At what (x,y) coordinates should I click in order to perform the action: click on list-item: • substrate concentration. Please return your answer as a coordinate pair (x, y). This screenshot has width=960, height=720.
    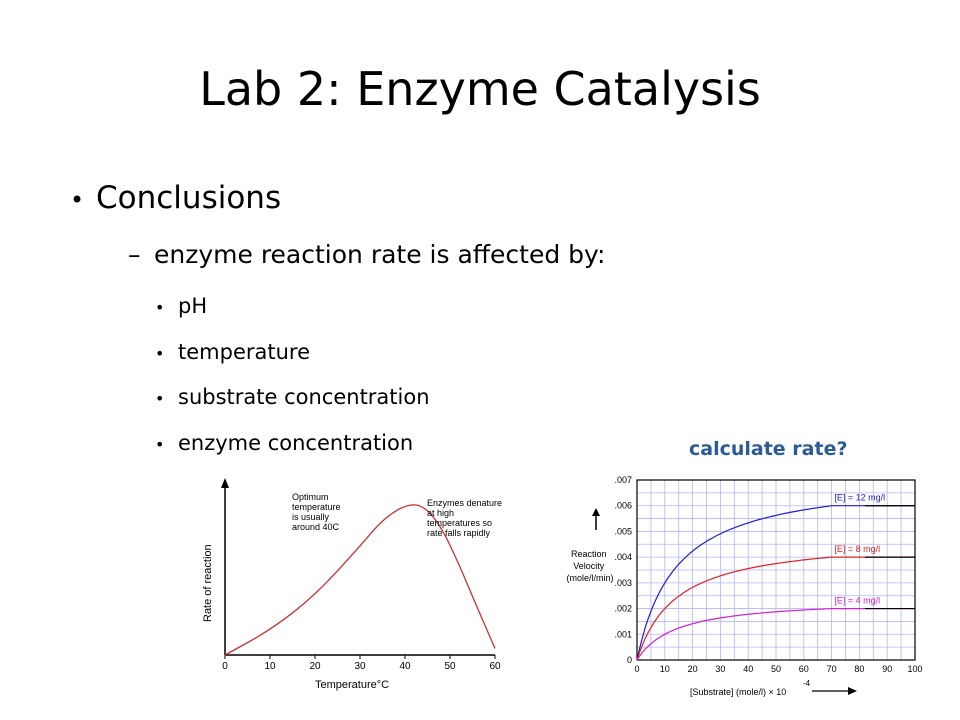
    Looking at the image, I should click on (292, 397).